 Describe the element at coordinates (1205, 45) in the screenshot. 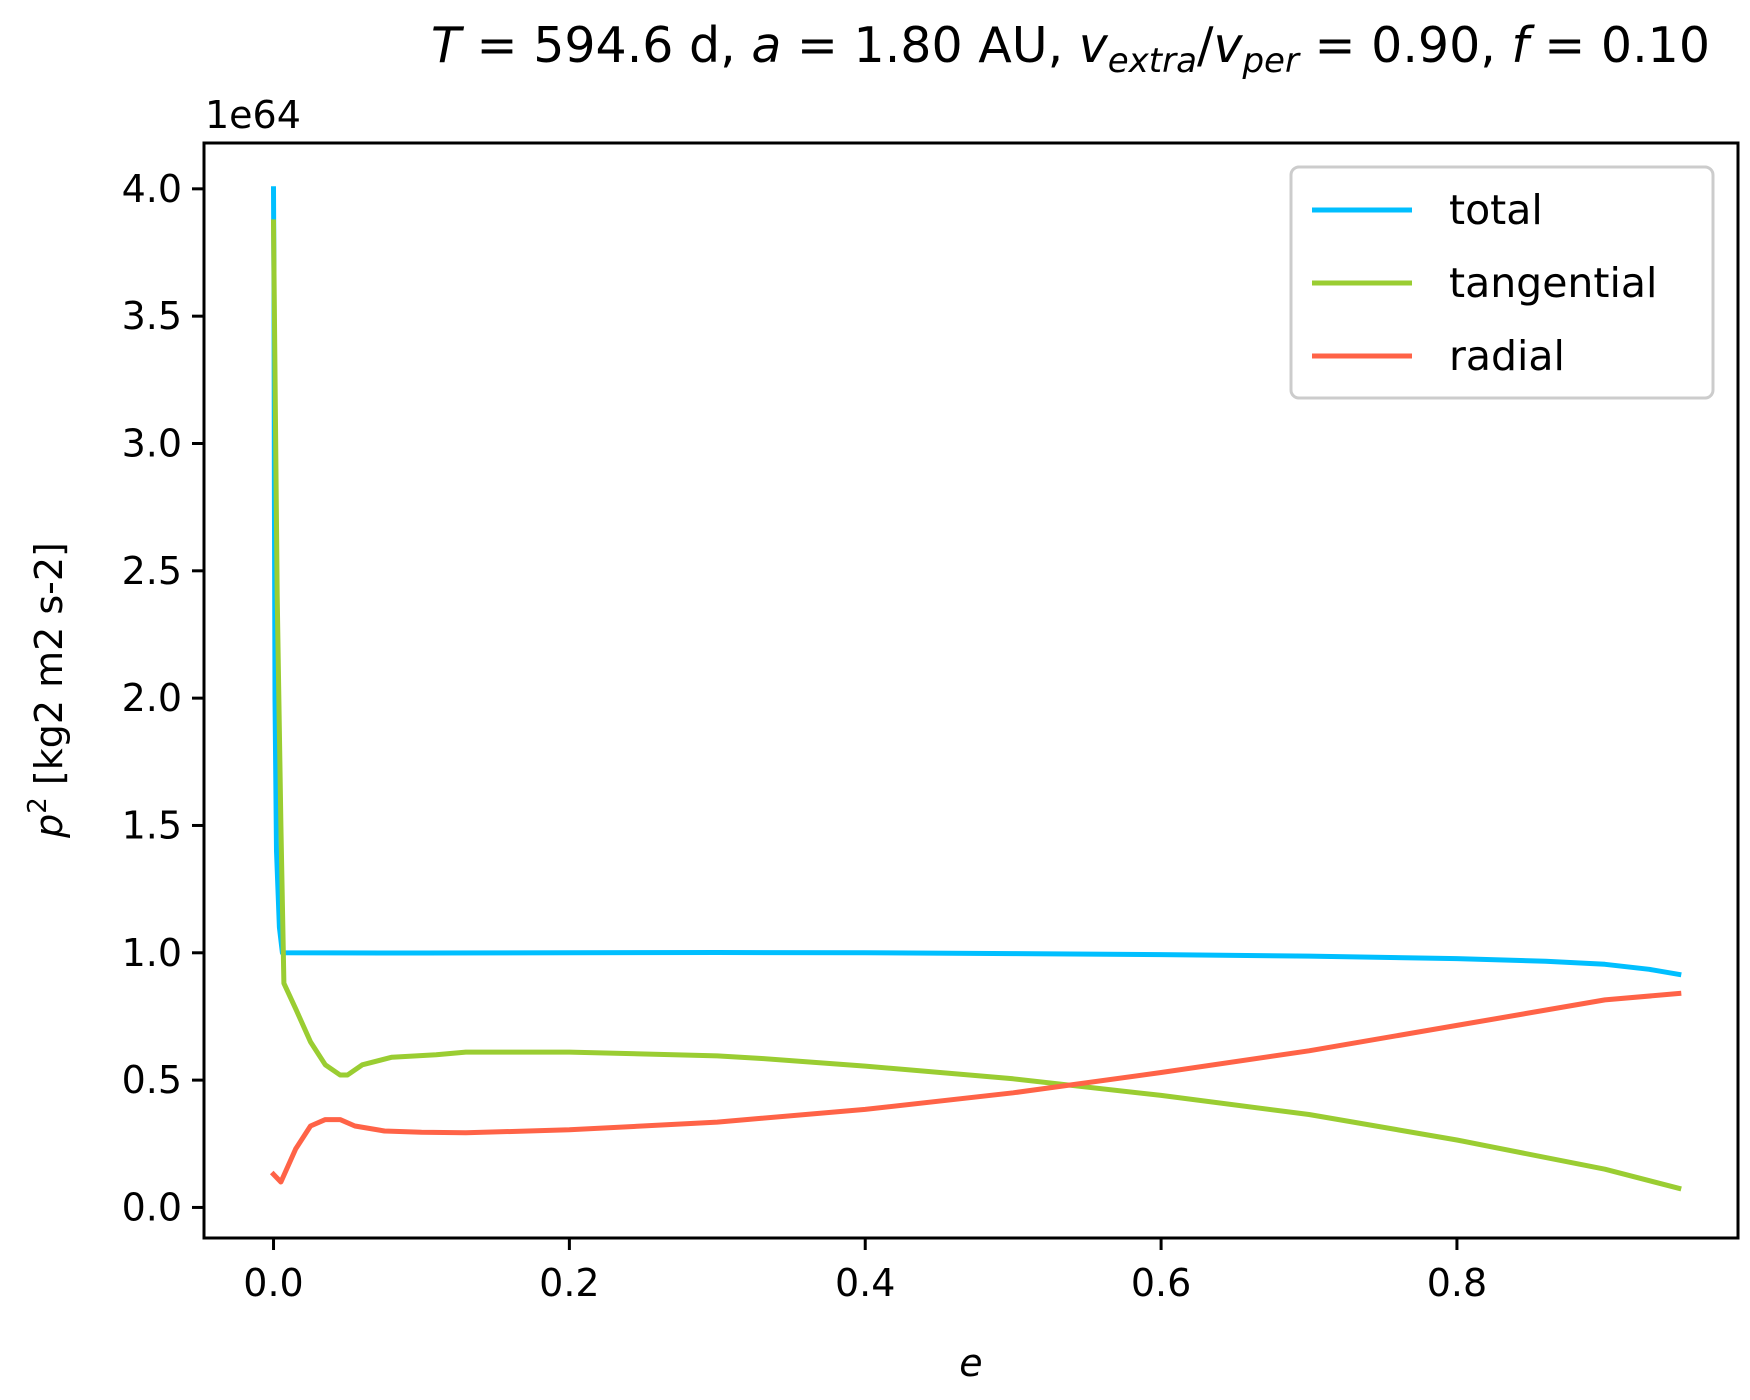

I see `title-slash: /` at that location.